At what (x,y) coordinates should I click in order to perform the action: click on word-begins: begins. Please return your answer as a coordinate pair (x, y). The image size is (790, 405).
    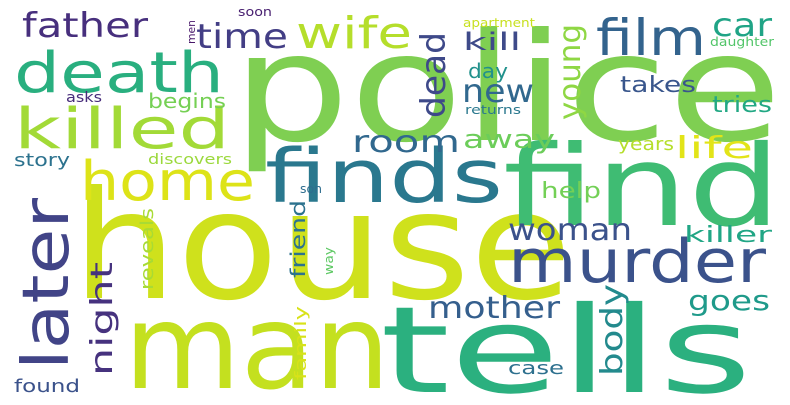
    Looking at the image, I should click on (187, 101).